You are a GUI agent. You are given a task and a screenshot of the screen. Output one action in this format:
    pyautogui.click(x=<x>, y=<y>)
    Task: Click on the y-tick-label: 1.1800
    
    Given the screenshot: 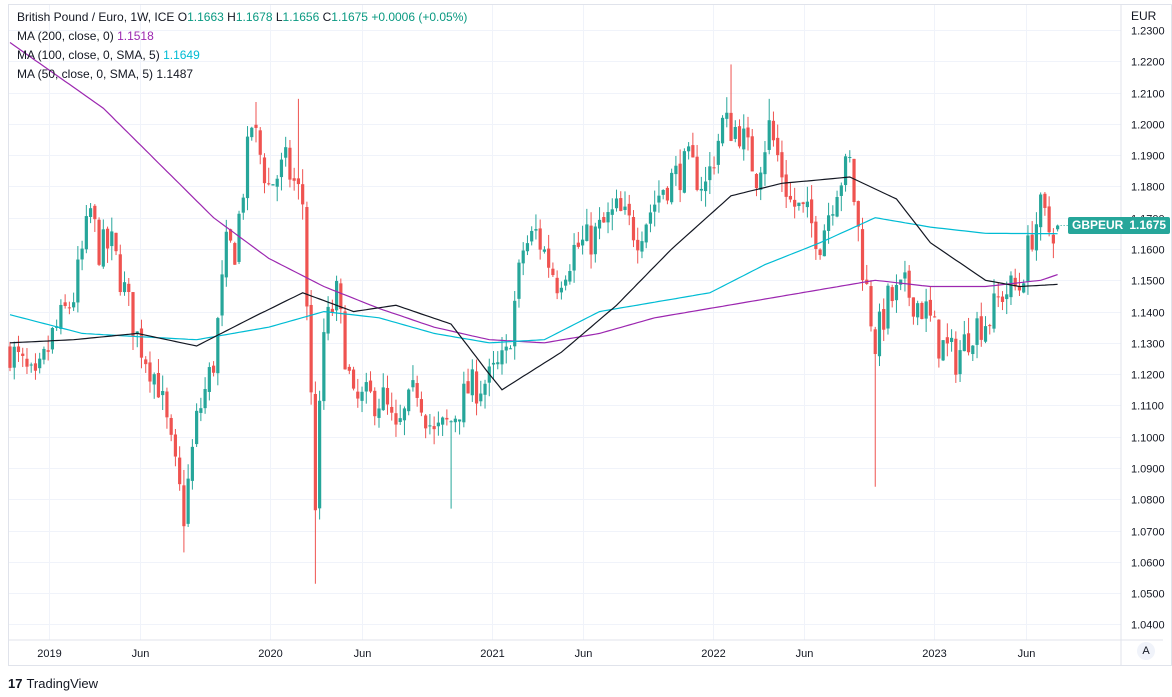 What is the action you would take?
    pyautogui.click(x=1148, y=188)
    